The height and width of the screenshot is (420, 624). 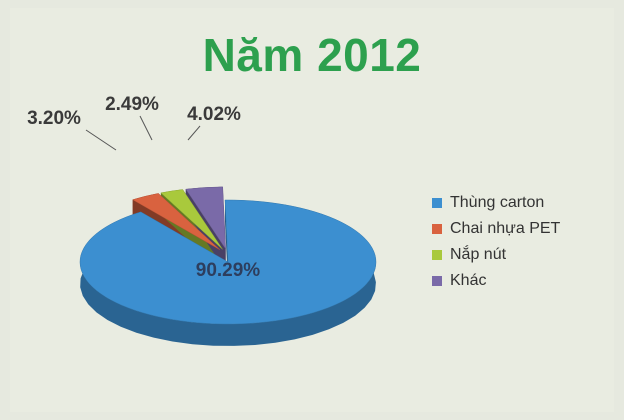 I want to click on legend-item: Thùng carton, so click(x=496, y=203).